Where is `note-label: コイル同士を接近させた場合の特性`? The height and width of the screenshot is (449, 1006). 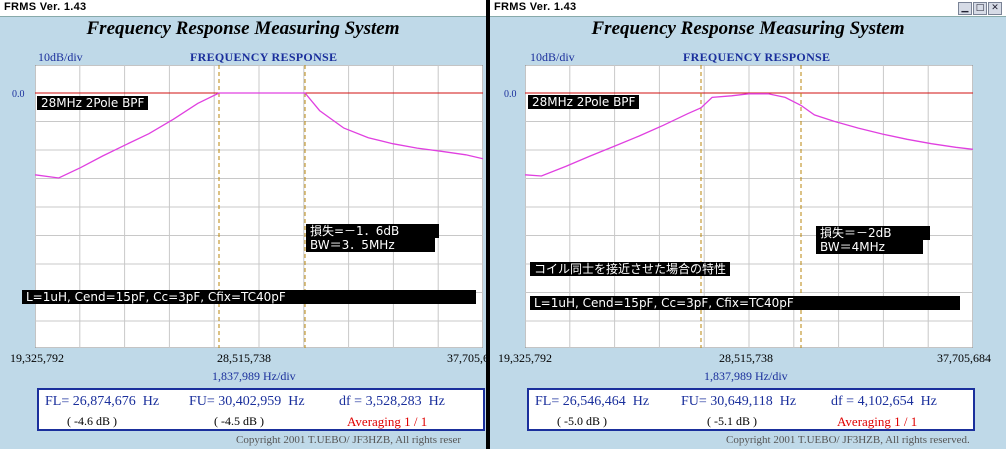 note-label: コイル同士を接近させた場合の特性 is located at coordinates (630, 269).